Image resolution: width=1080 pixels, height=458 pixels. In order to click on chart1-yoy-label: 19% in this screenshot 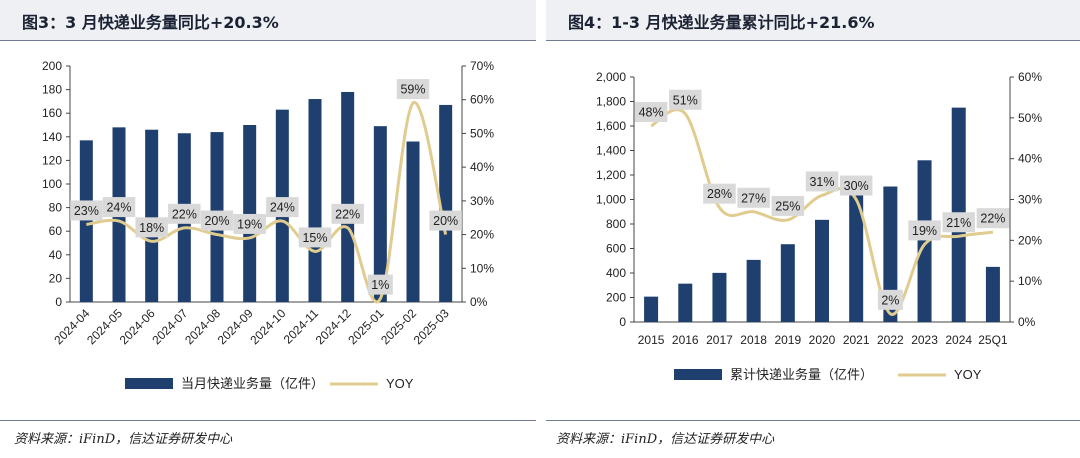, I will do `click(249, 224)`.